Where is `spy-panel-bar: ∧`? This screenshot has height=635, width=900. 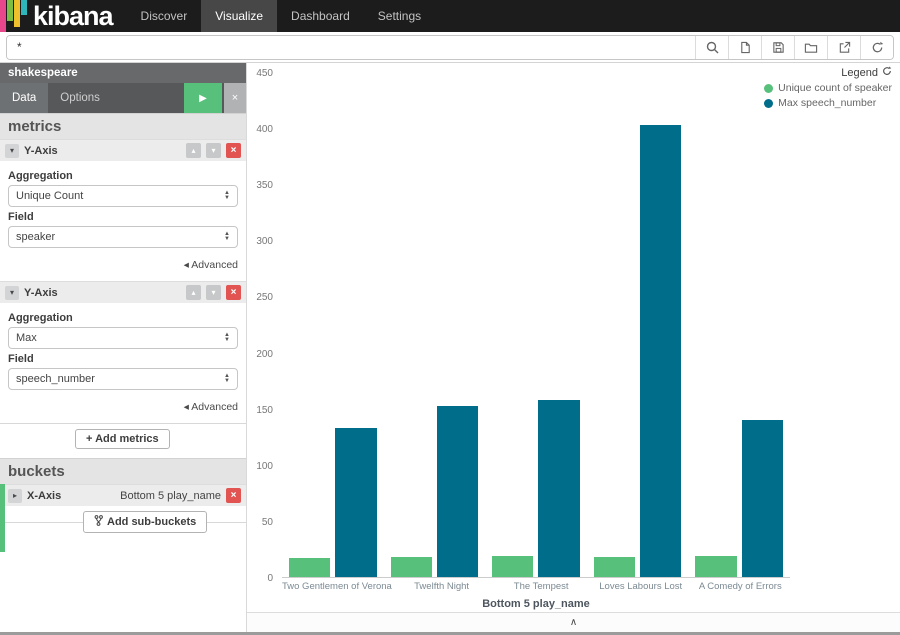 spy-panel-bar: ∧ is located at coordinates (573, 622).